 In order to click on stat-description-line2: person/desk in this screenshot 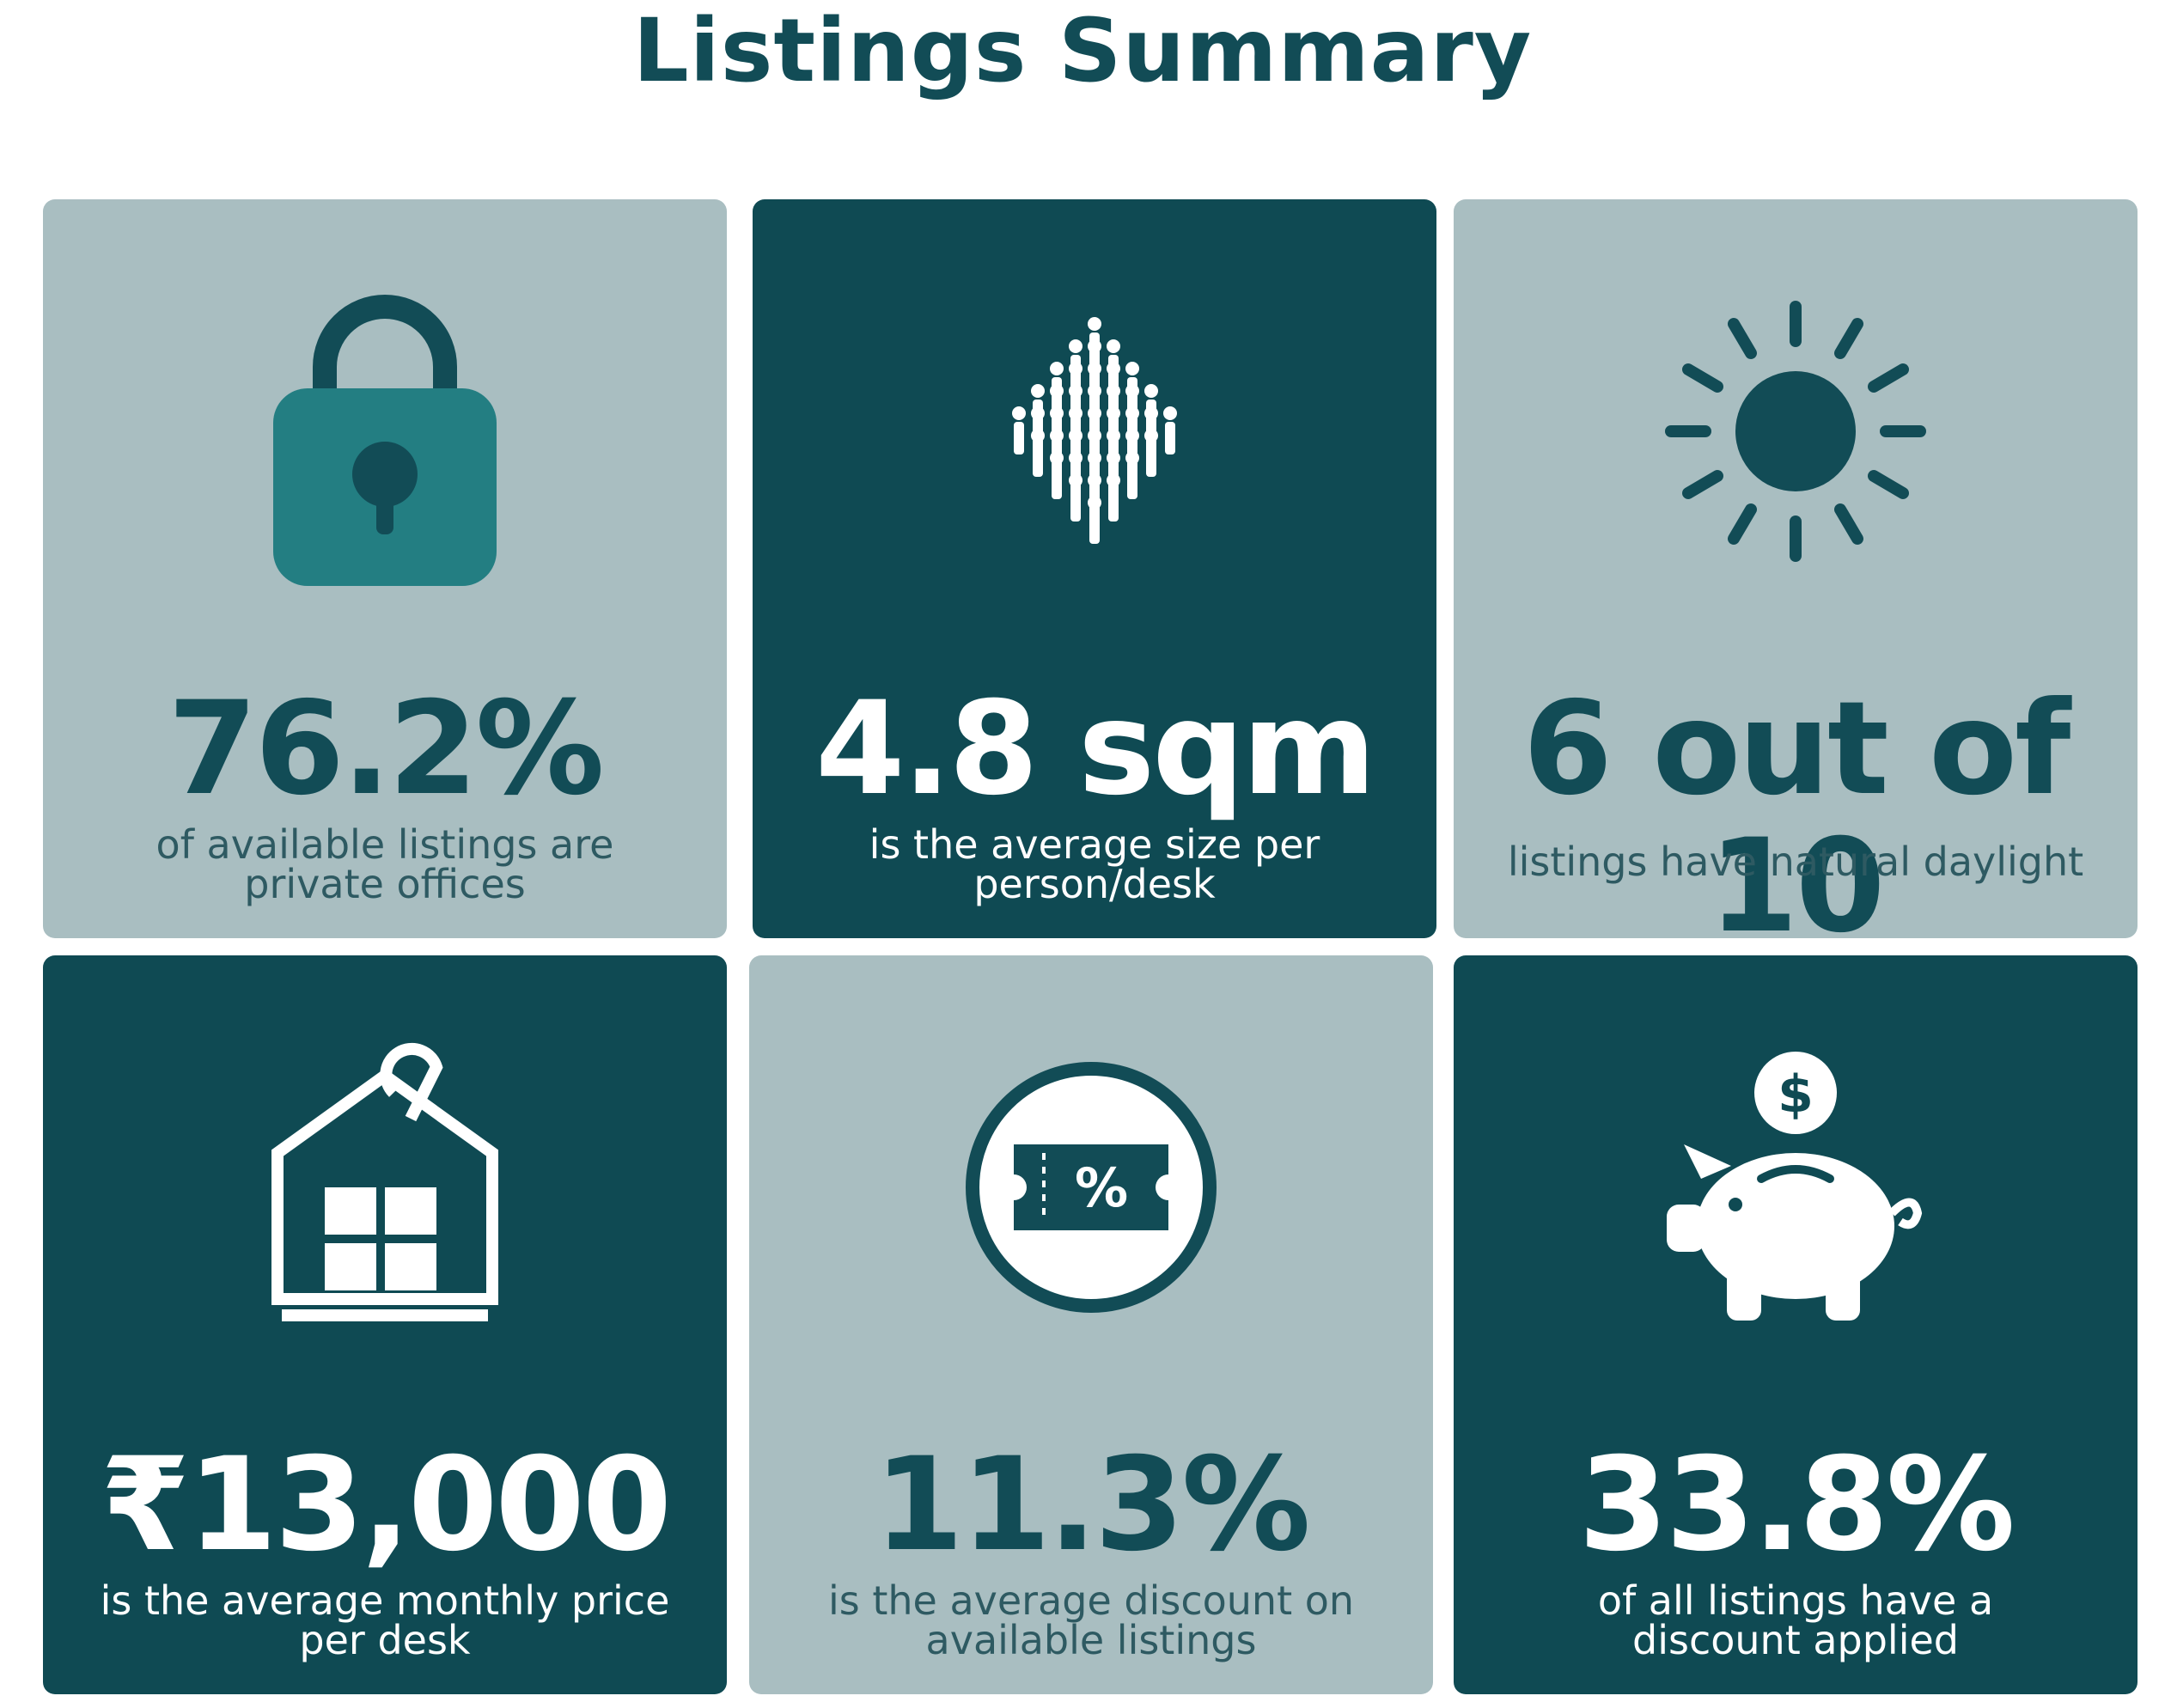, I will do `click(1094, 884)`.